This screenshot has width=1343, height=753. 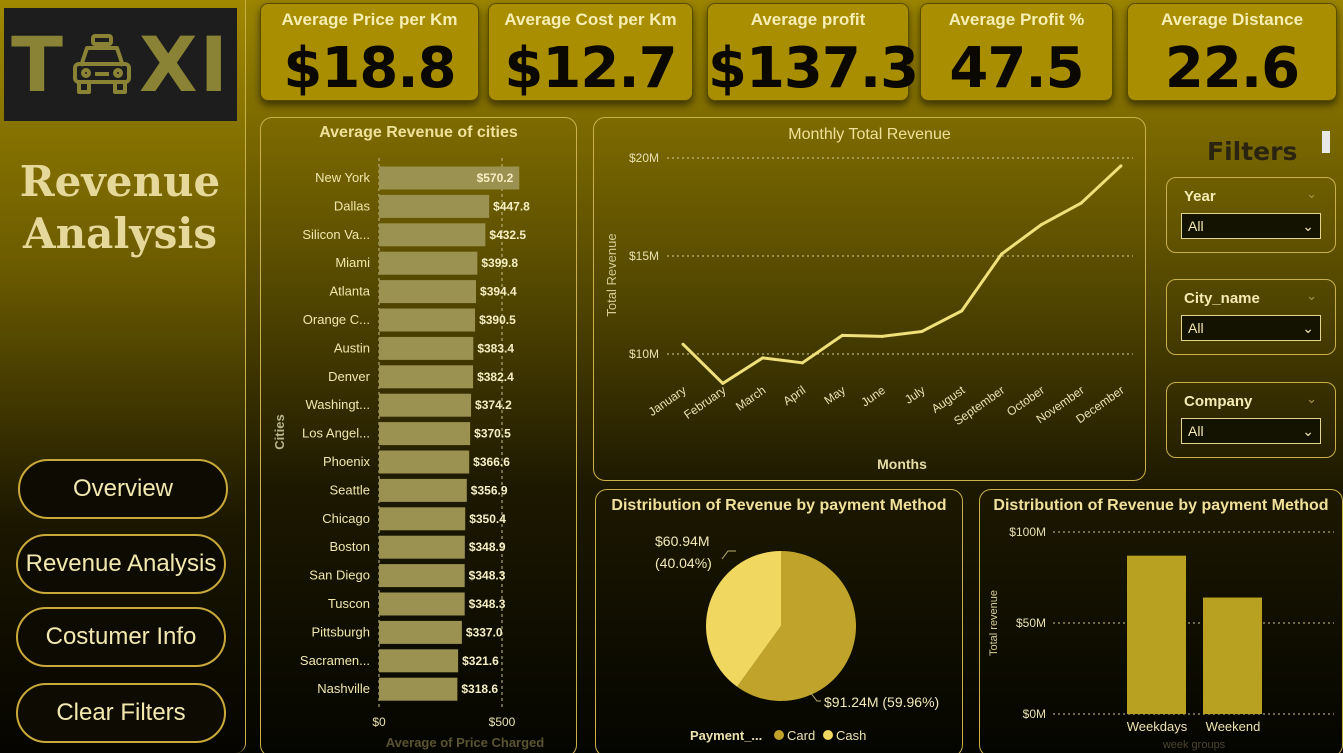 What do you see at coordinates (1034, 714) in the screenshot?
I see `y-tick-label: $0M` at bounding box center [1034, 714].